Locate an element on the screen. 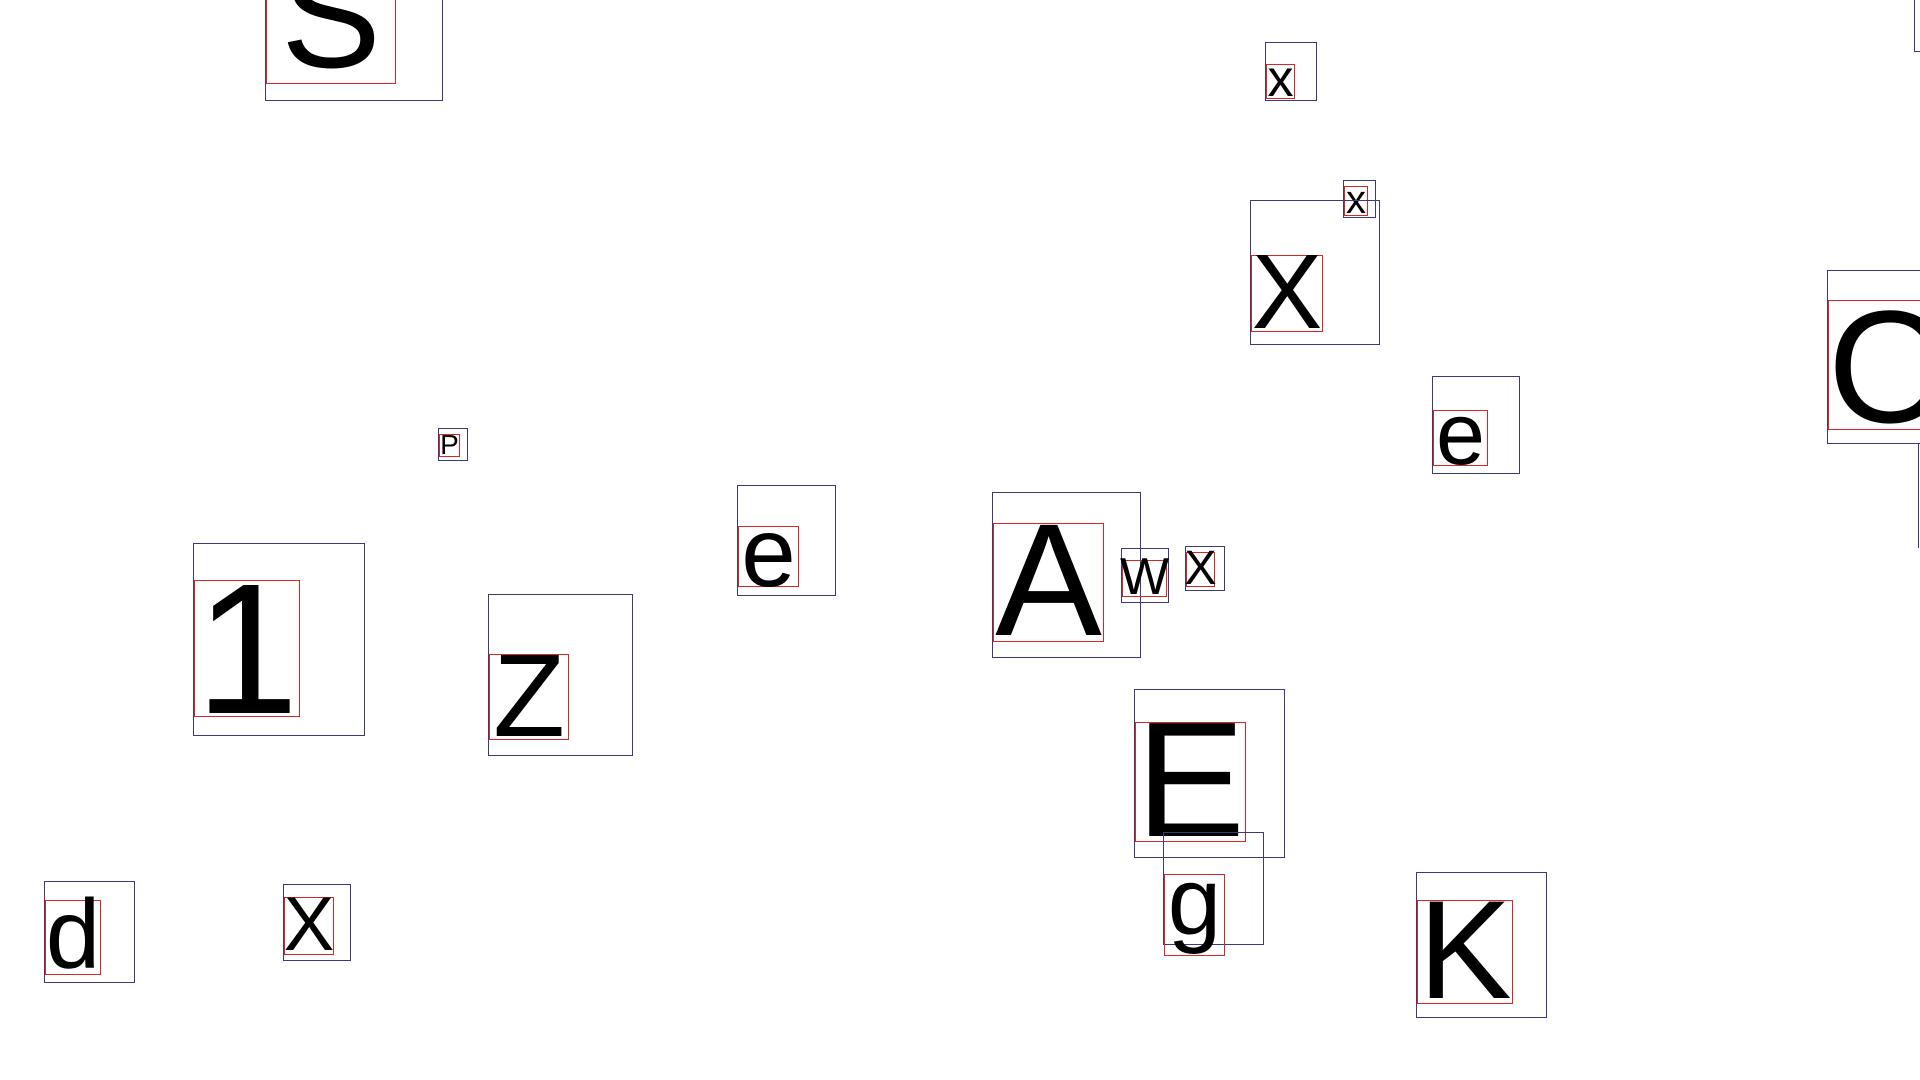 The height and width of the screenshot is (1080, 1920). glyph-box-O-partial is located at coordinates (1873, 357).